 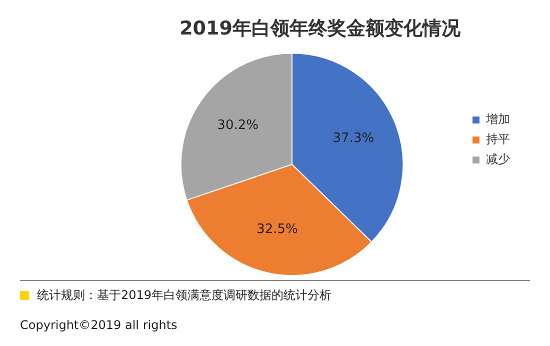 What do you see at coordinates (184, 295) in the screenshot?
I see `text: 统计规则：基于2019年白领满意度调研数据的统计分析` at bounding box center [184, 295].